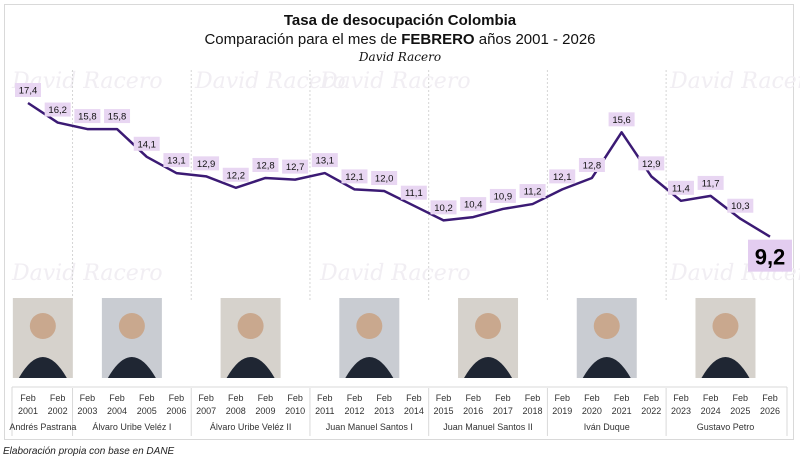 This screenshot has width=800, height=459. What do you see at coordinates (147, 411) in the screenshot?
I see `tick-year: 2005` at bounding box center [147, 411].